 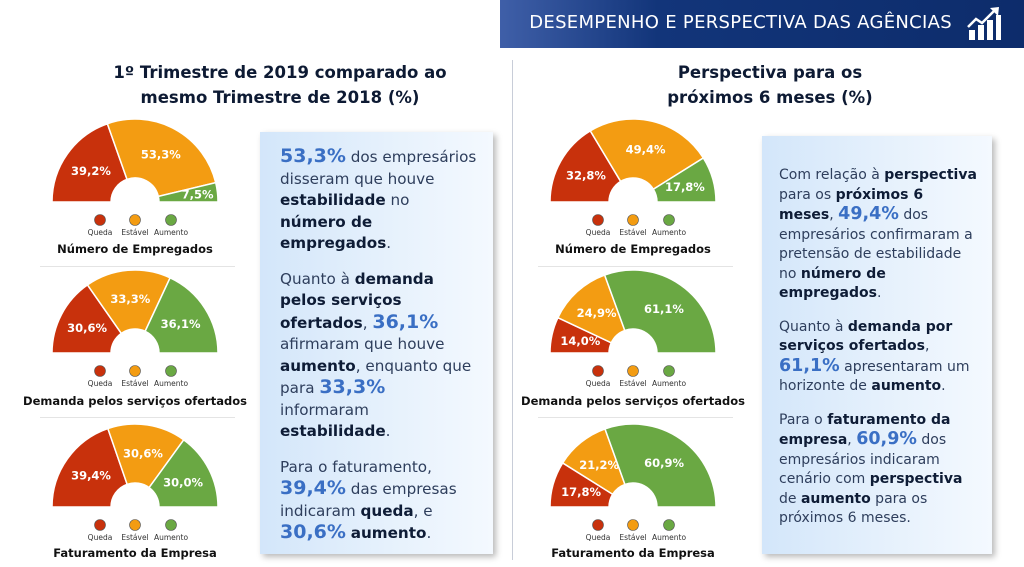 What do you see at coordinates (832, 175) in the screenshot?
I see `info-text: Com relação à` at bounding box center [832, 175].